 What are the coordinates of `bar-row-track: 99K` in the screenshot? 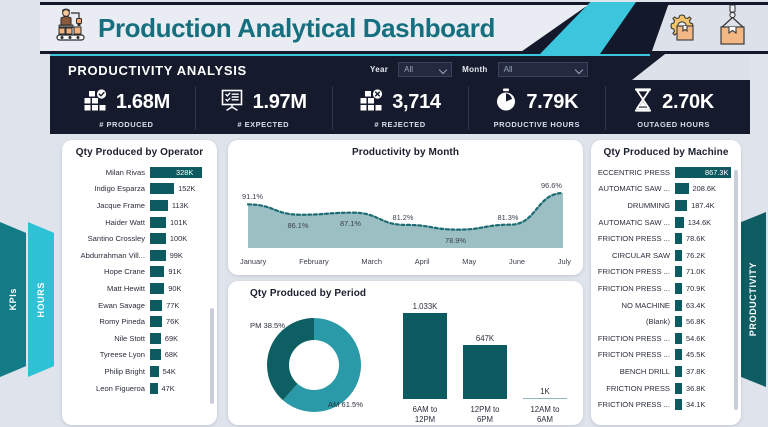 It's located at (180, 255).